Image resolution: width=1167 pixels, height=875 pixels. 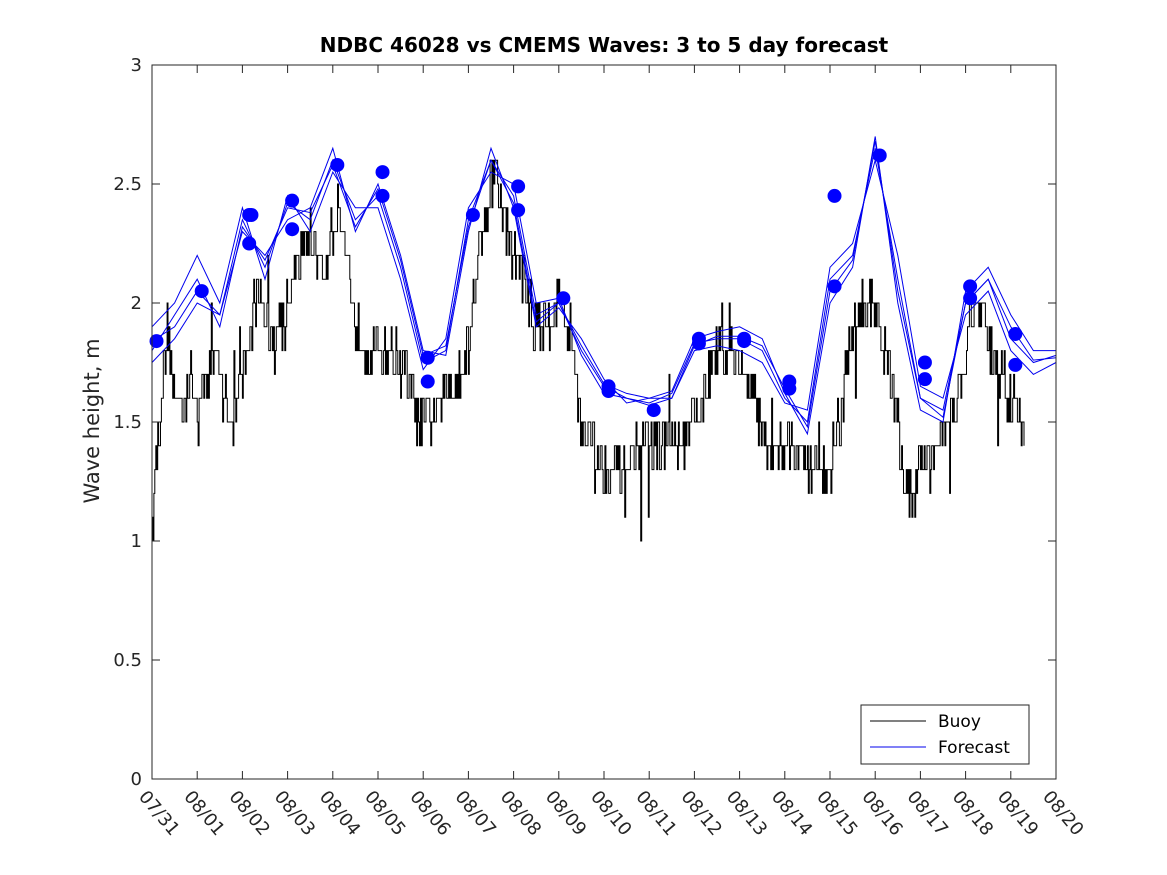 I want to click on x-tick-label: 08/18, so click(x=972, y=813).